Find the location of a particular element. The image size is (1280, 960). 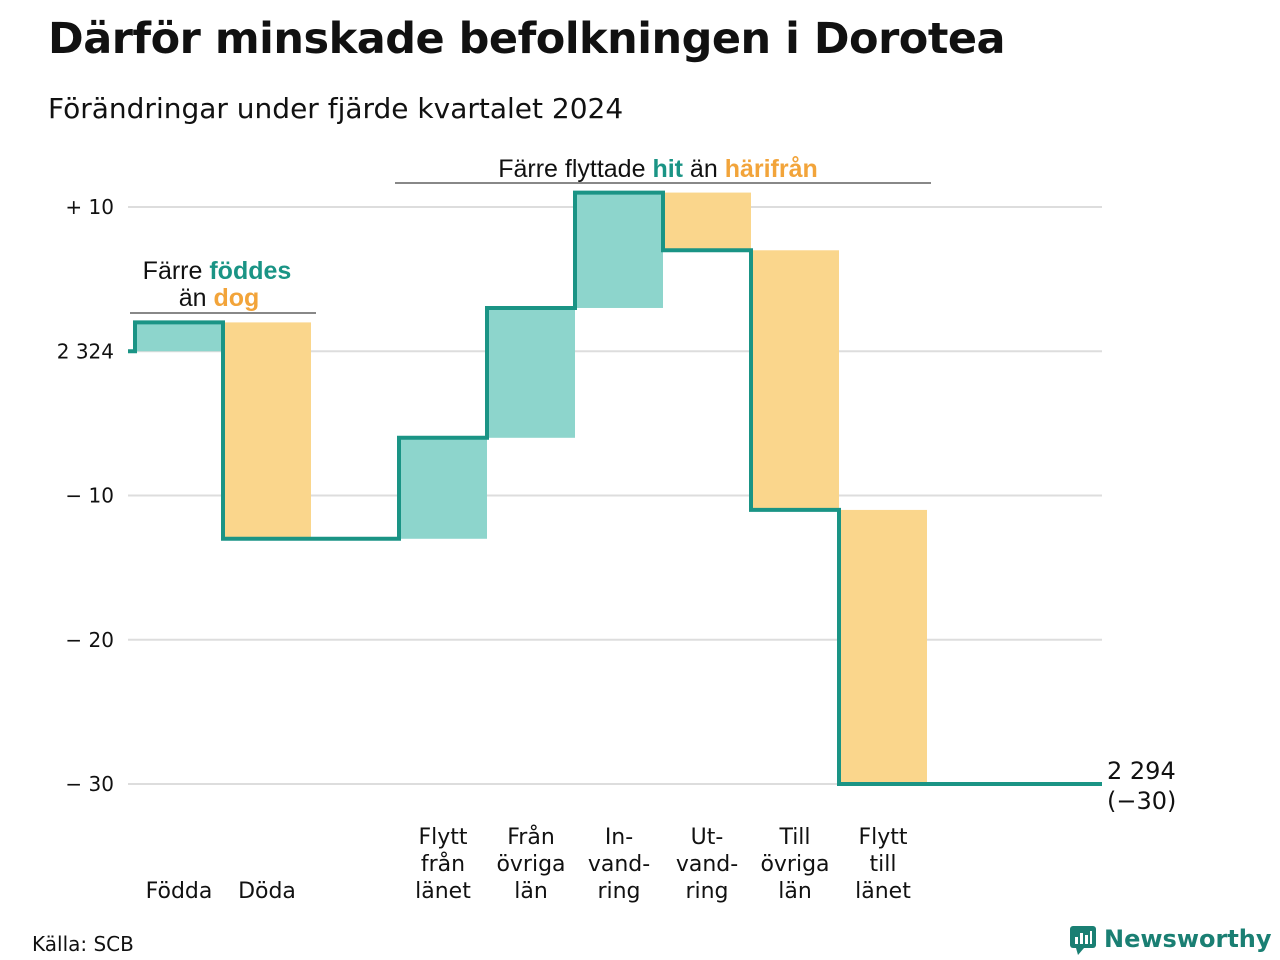

y-tick-label: 2 324 is located at coordinates (85, 351).